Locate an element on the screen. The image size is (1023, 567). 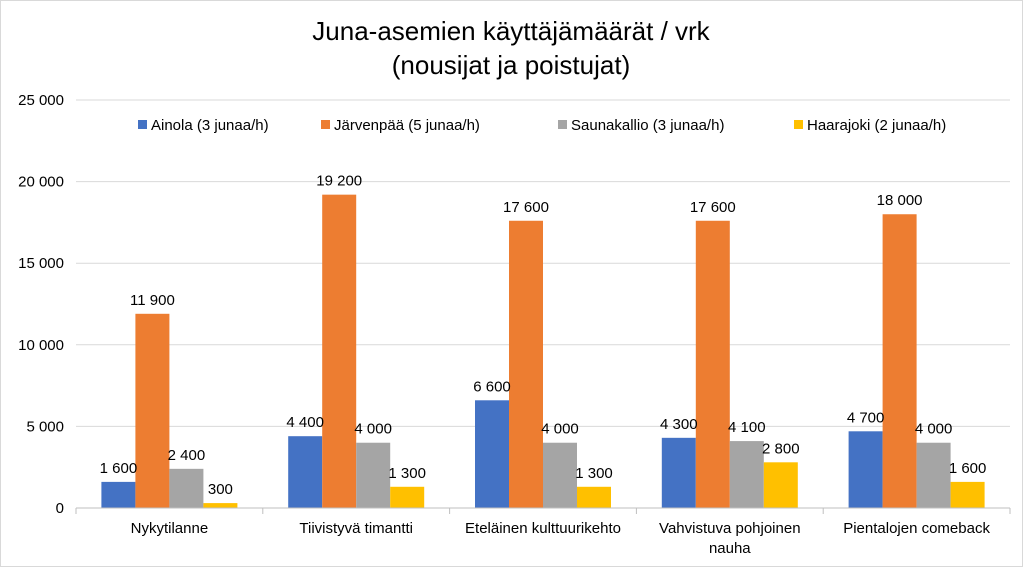
x-category-label: Tiivistyvä timantti is located at coordinates (356, 528).